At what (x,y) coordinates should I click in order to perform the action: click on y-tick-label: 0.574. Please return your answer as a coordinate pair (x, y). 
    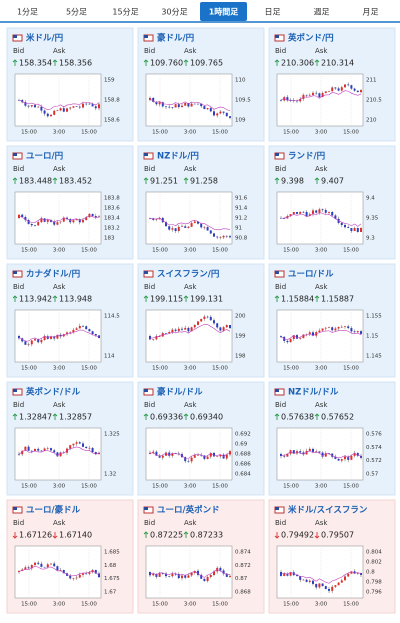
    Looking at the image, I should click on (374, 448).